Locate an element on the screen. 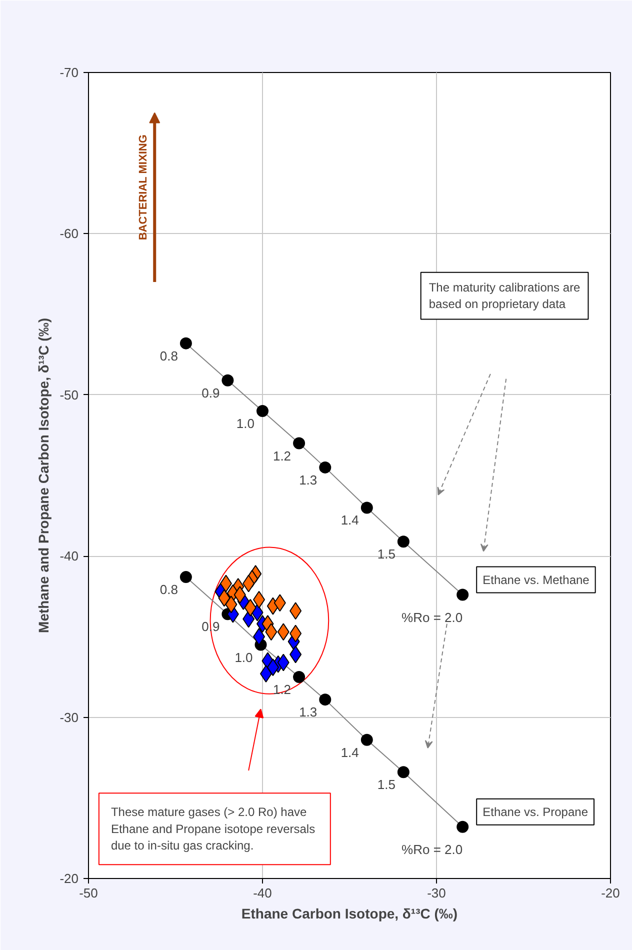 This screenshot has height=950, width=632. x-axis-title: Ethane Carbon Isotope, δ¹³C (‰) is located at coordinates (349, 914).